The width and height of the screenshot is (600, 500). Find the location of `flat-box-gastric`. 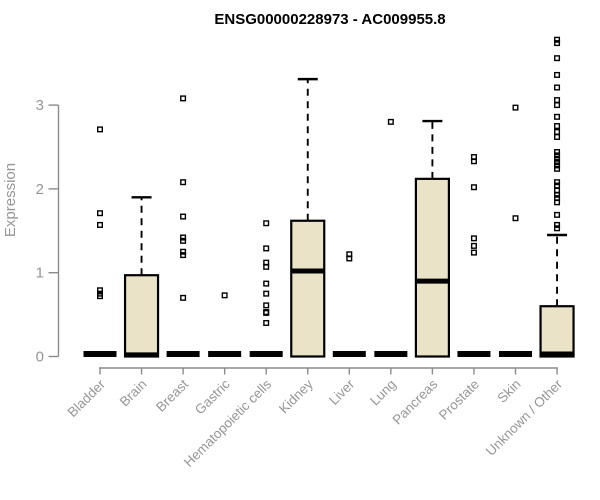

flat-box-gastric is located at coordinates (225, 354).